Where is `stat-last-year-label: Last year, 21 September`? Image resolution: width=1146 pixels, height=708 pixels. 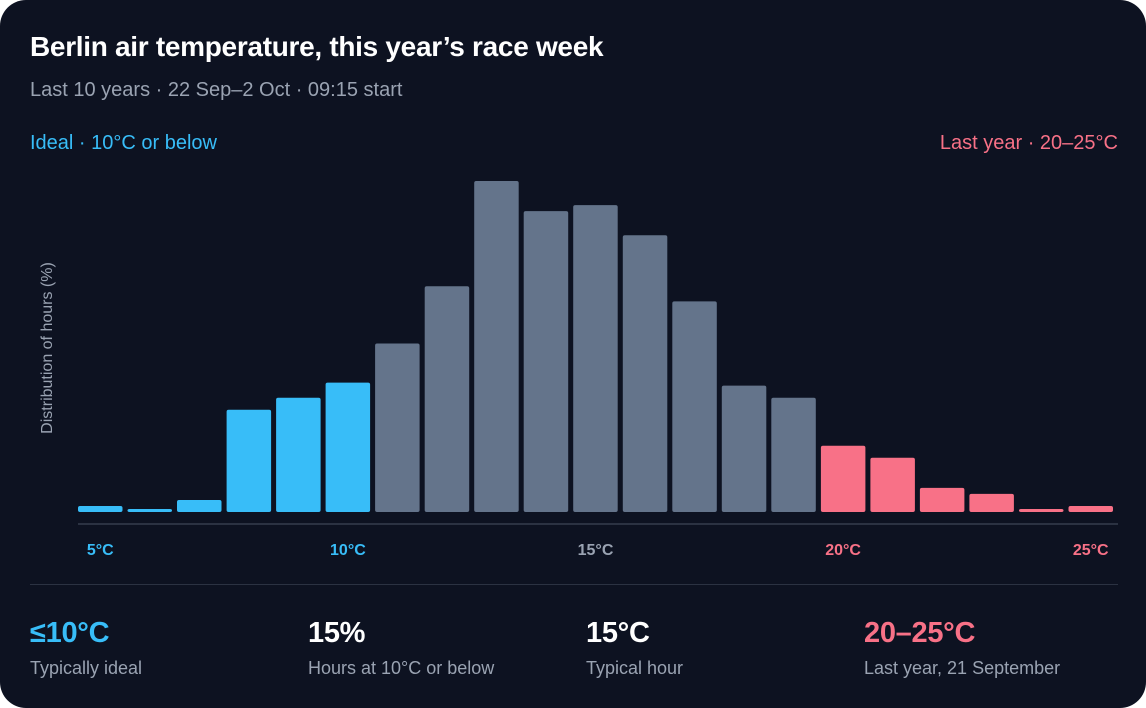
stat-last-year-label: Last year, 21 September is located at coordinates (962, 668).